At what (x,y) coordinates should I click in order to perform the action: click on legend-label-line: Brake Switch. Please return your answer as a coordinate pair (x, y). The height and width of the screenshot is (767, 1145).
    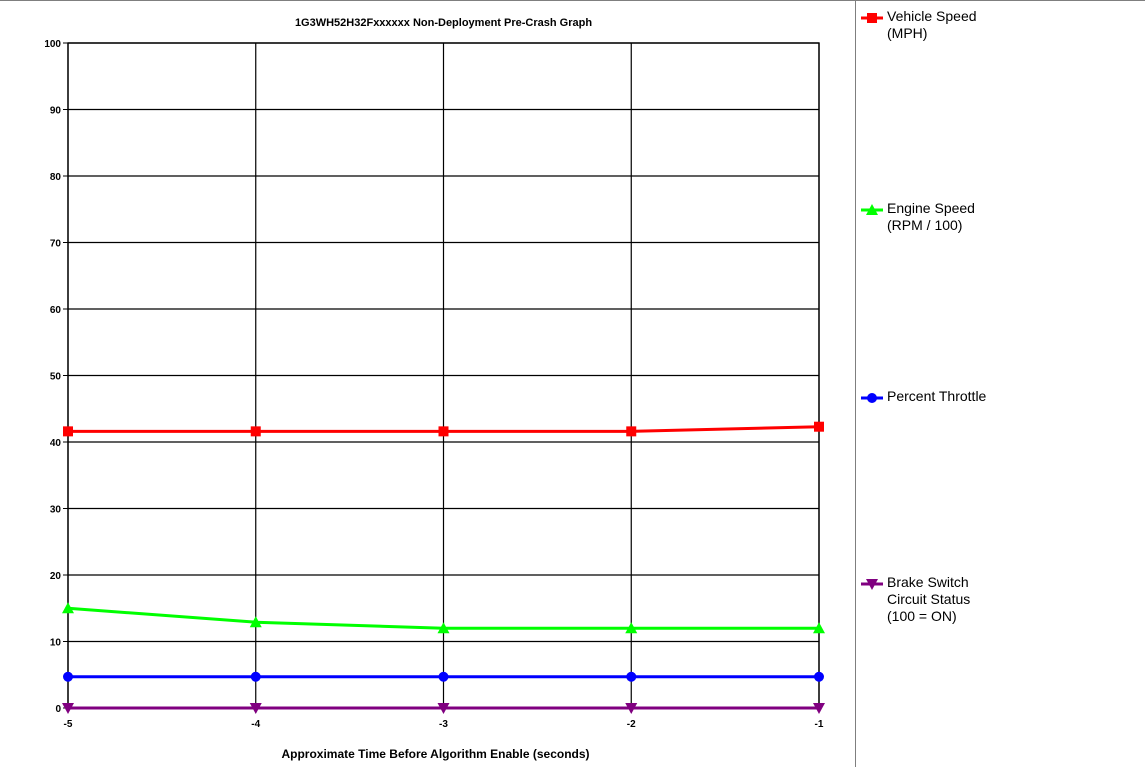
    Looking at the image, I should click on (928, 582).